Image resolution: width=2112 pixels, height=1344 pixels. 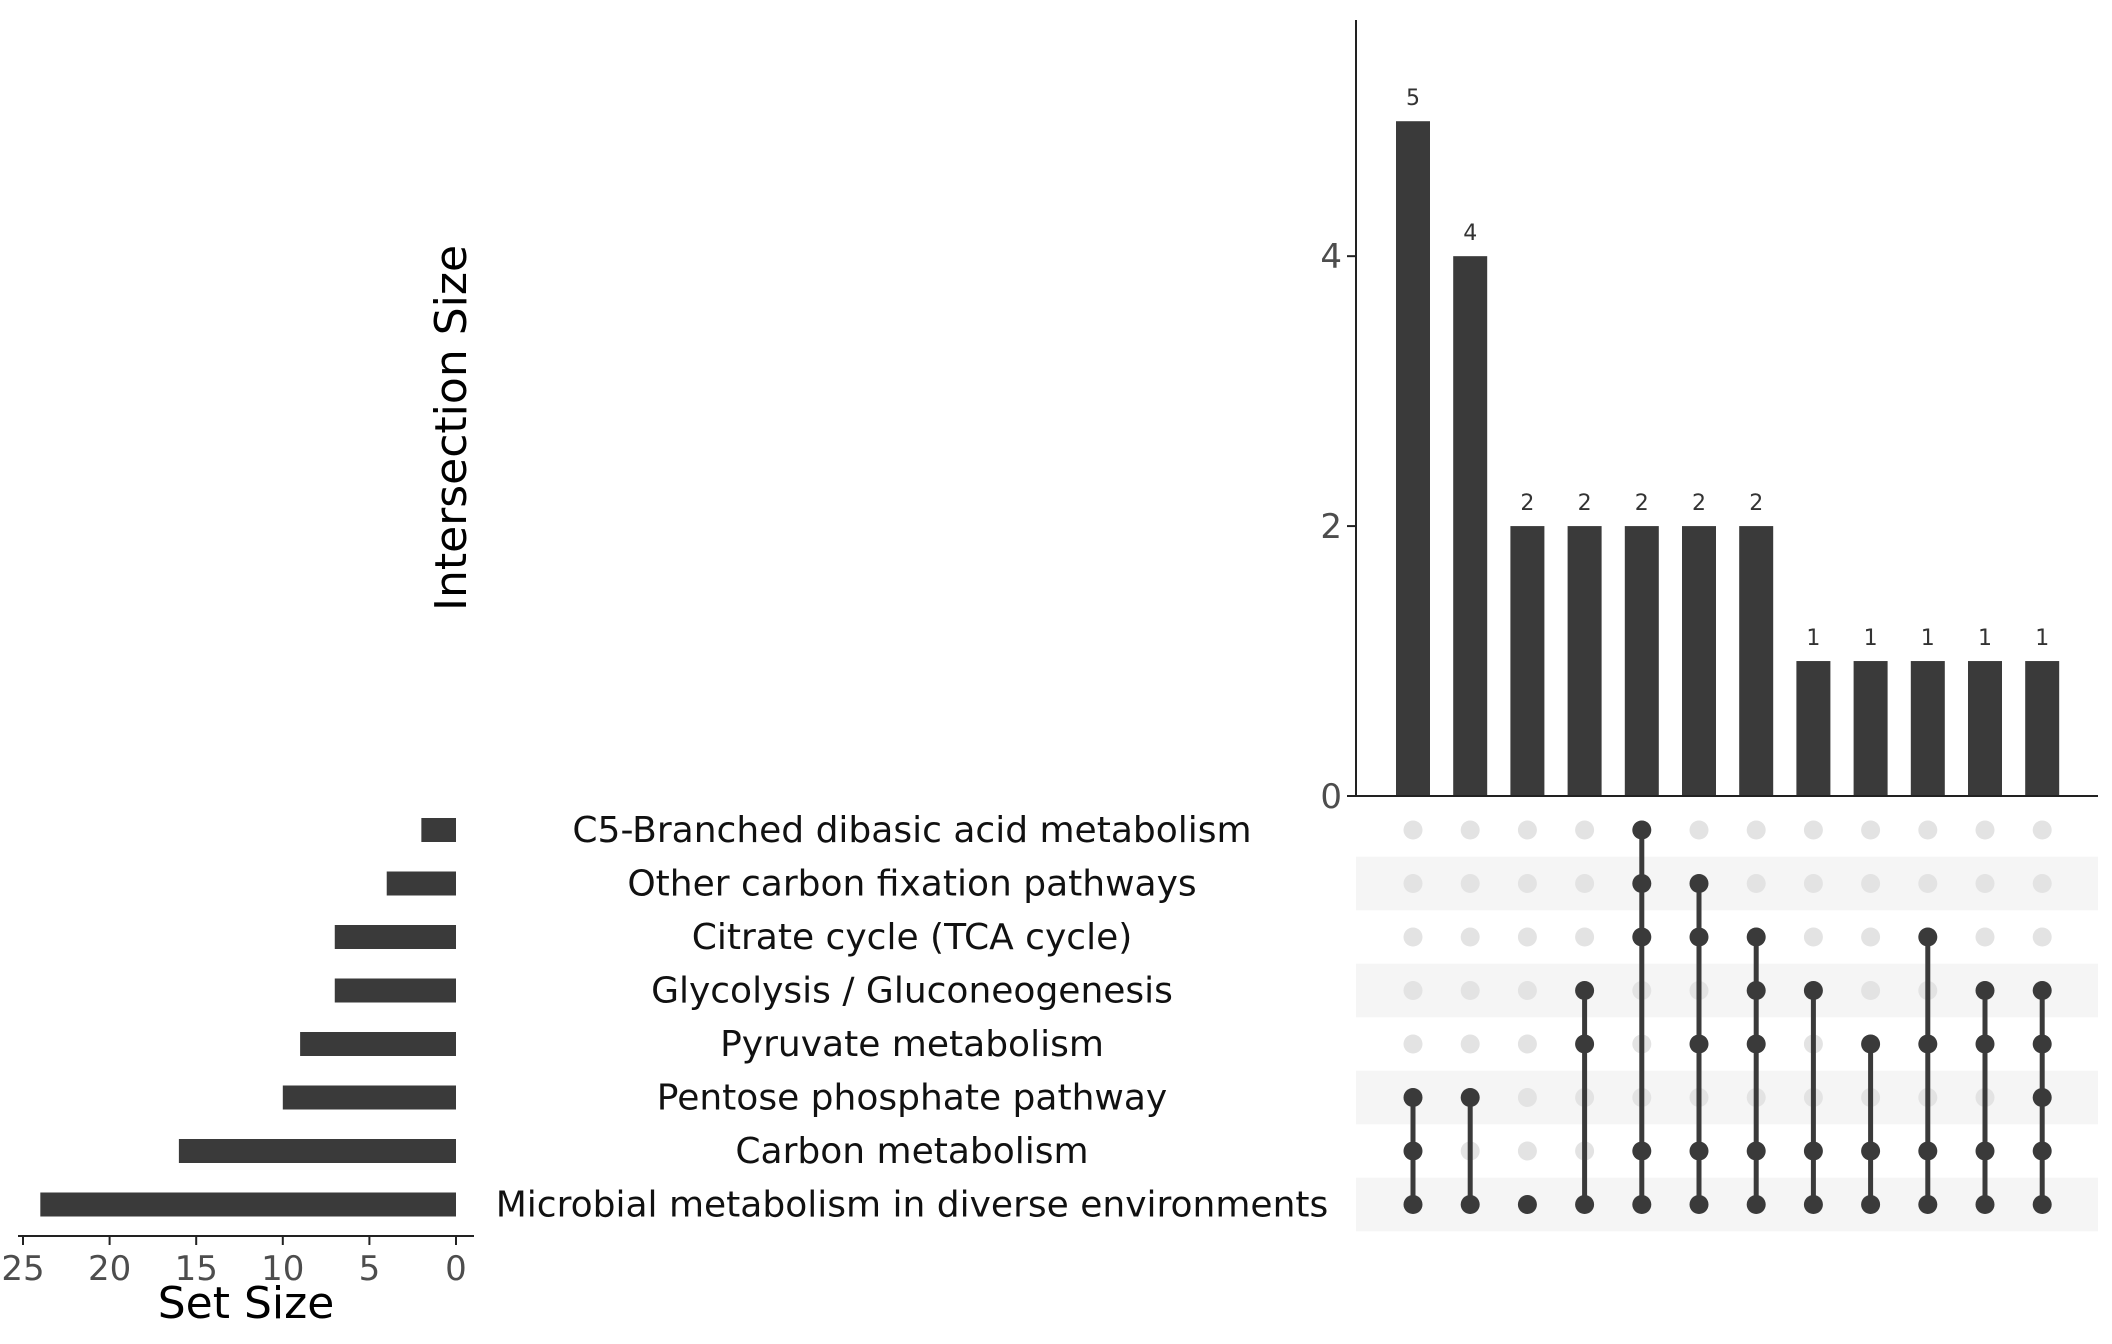 I want to click on set-name-label: Carbon metabolism, so click(x=911, y=1151).